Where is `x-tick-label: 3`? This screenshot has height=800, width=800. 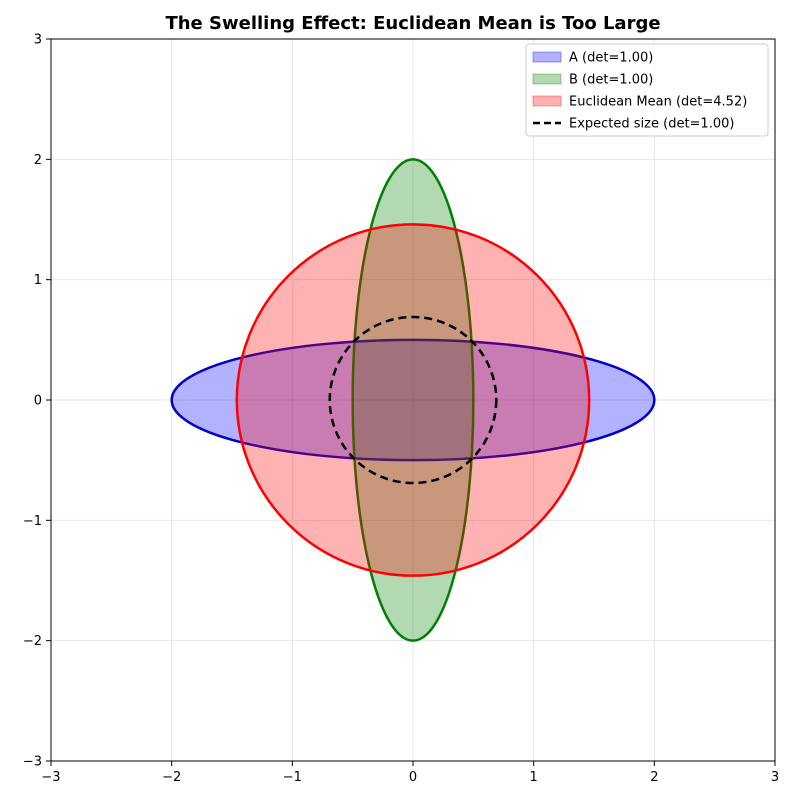
x-tick-label: 3 is located at coordinates (775, 777).